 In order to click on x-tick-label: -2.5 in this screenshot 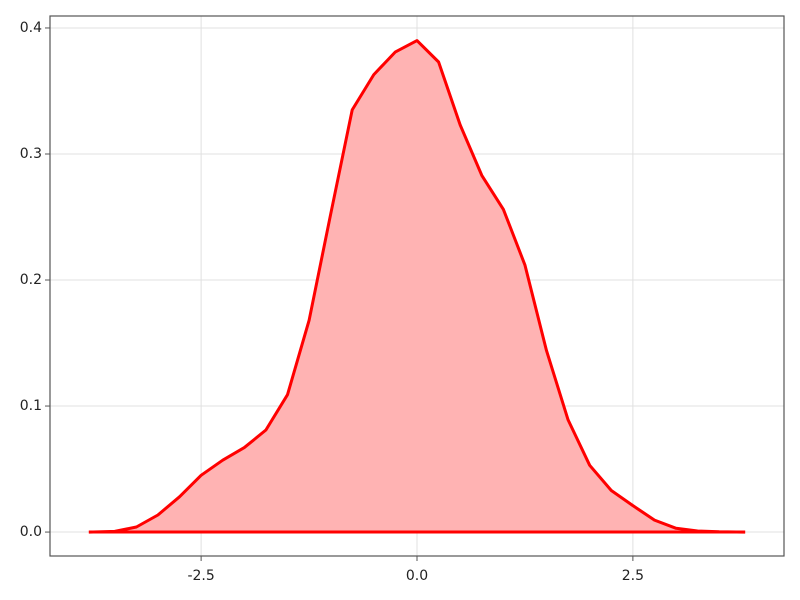, I will do `click(200, 576)`.